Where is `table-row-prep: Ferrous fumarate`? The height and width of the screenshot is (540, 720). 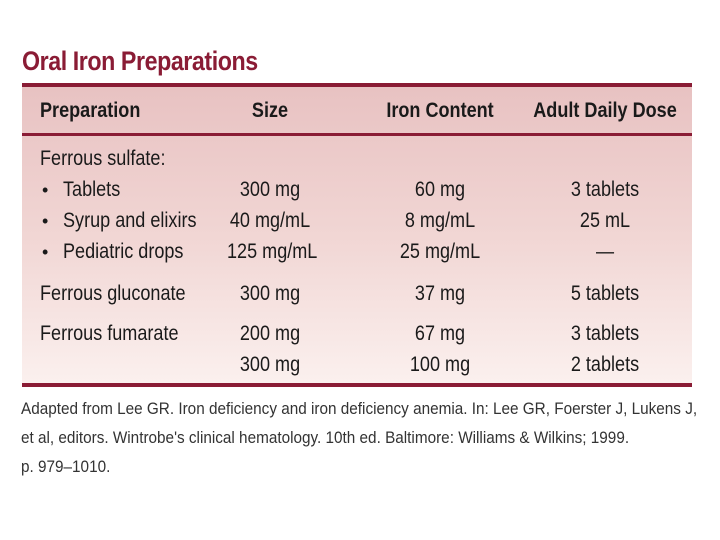 table-row-prep: Ferrous fumarate is located at coordinates (109, 333).